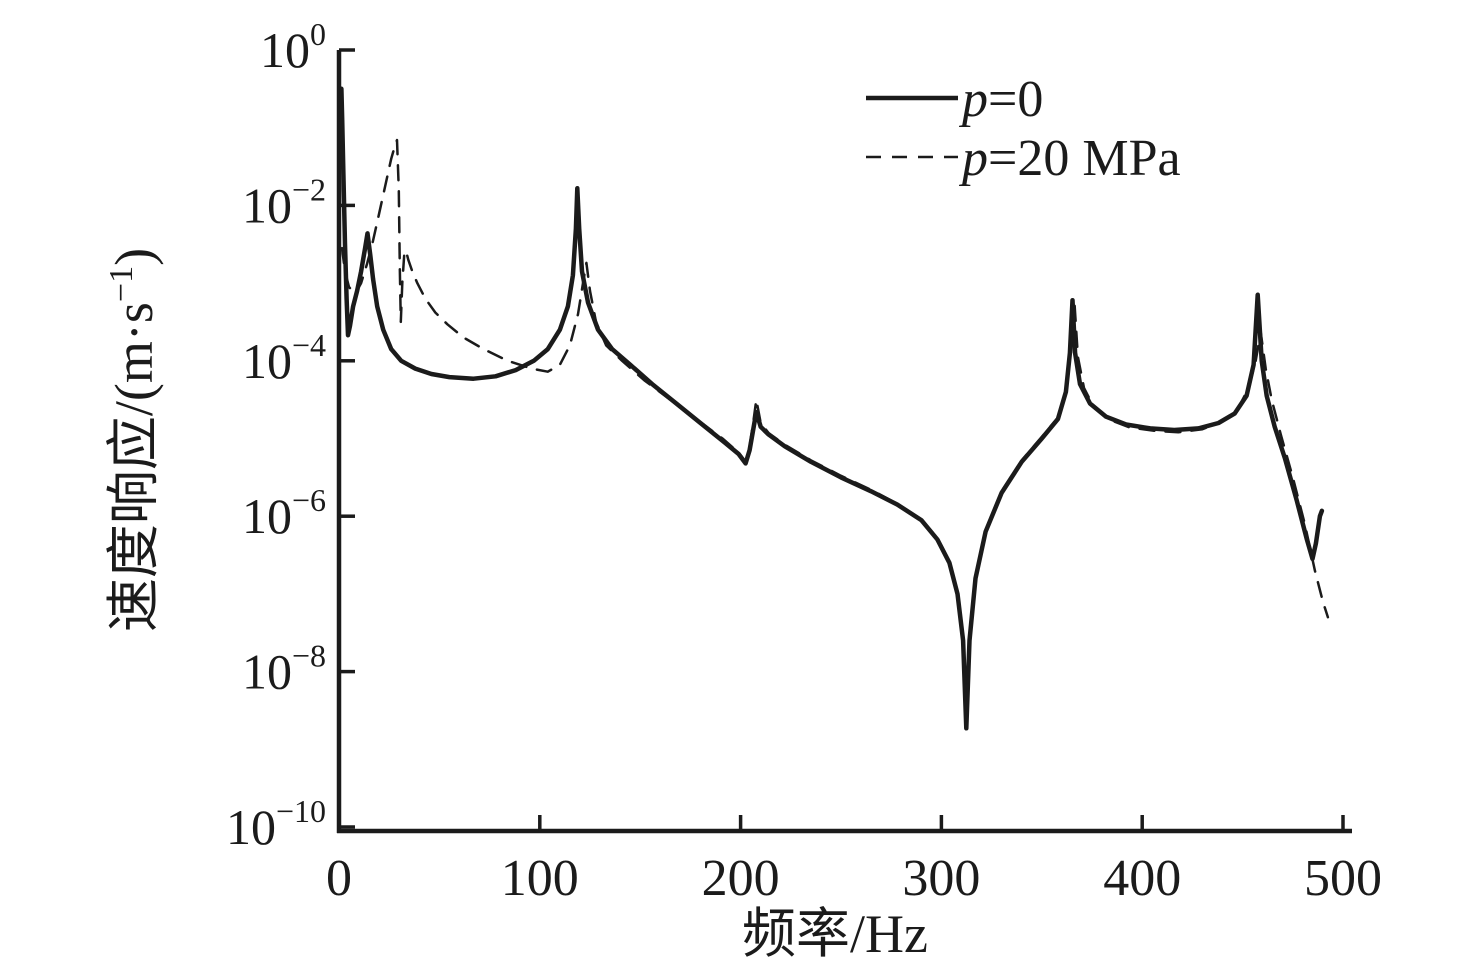 The width and height of the screenshot is (1476, 980). I want to click on x-axis-title: 频率/Hz, so click(835, 934).